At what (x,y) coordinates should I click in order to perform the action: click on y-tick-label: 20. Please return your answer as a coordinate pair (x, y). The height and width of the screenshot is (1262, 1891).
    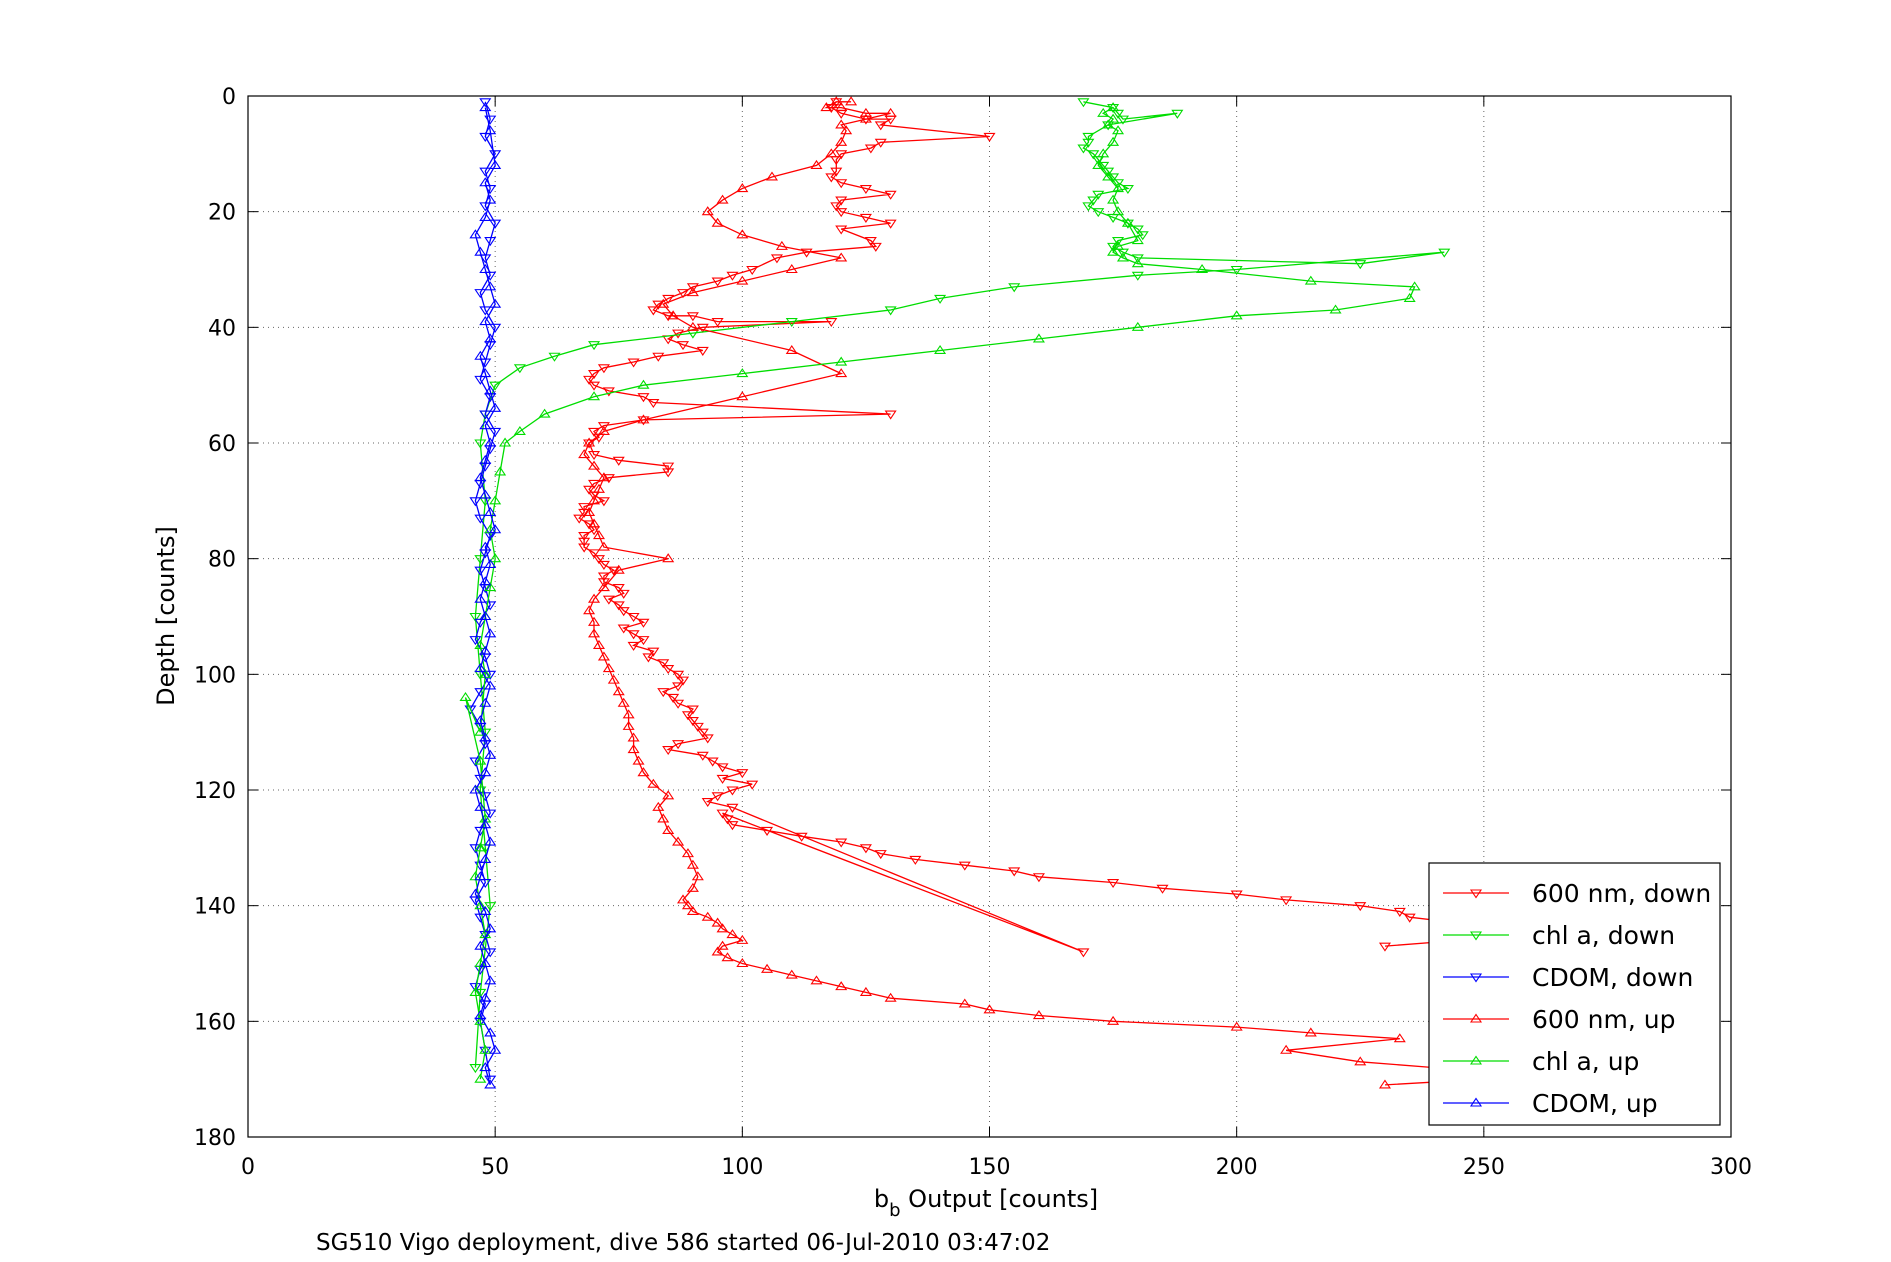
    Looking at the image, I should click on (222, 213).